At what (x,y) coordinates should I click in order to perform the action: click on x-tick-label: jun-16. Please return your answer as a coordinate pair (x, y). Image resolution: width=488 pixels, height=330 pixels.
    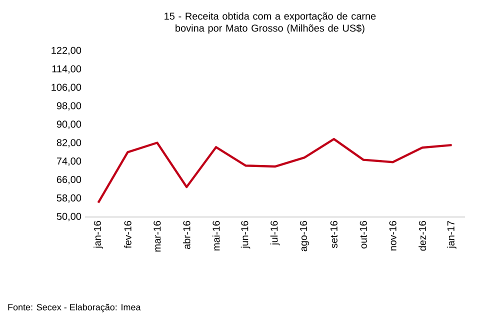
    Looking at the image, I should click on (245, 234).